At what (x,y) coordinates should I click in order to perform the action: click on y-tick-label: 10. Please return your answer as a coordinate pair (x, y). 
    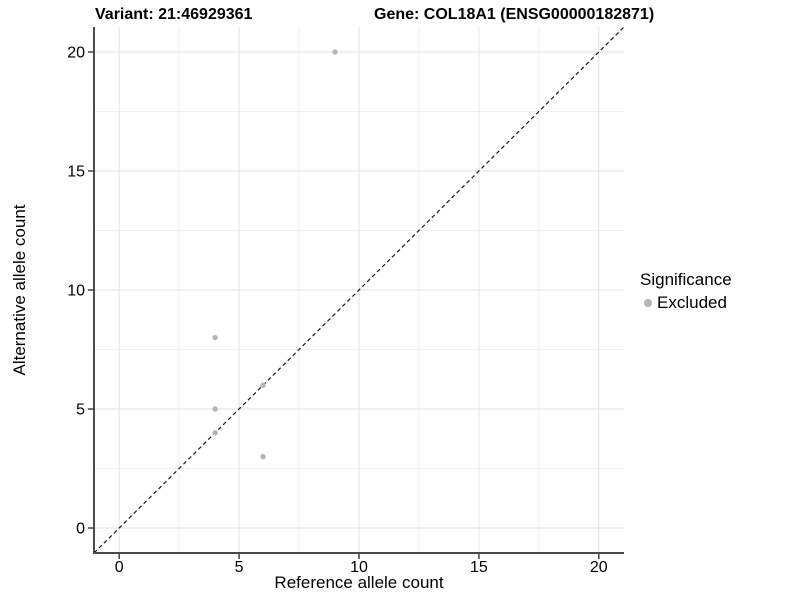
    Looking at the image, I should click on (76, 291).